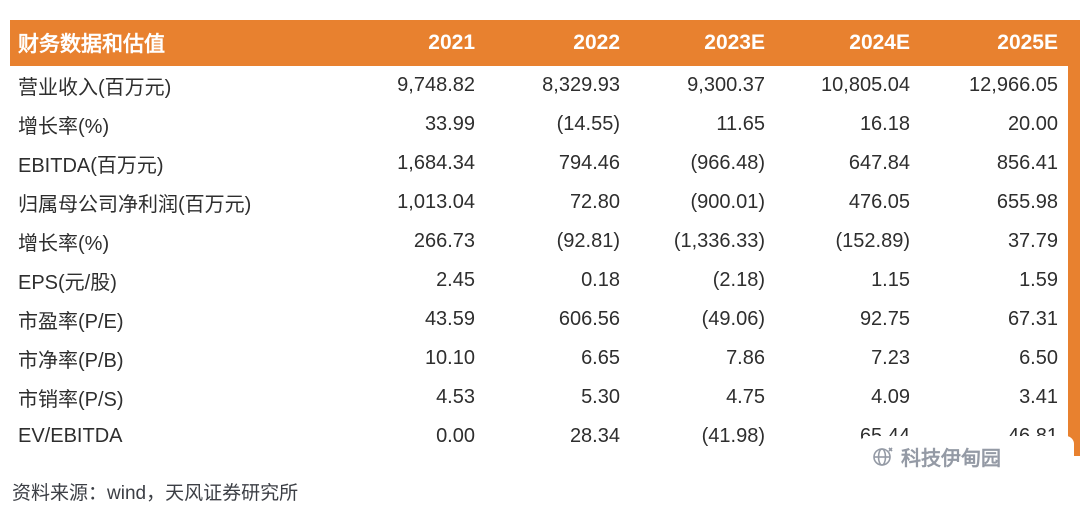 This screenshot has height=511, width=1080. What do you see at coordinates (702, 43) in the screenshot?
I see `header-year-2023e: 2023E` at bounding box center [702, 43].